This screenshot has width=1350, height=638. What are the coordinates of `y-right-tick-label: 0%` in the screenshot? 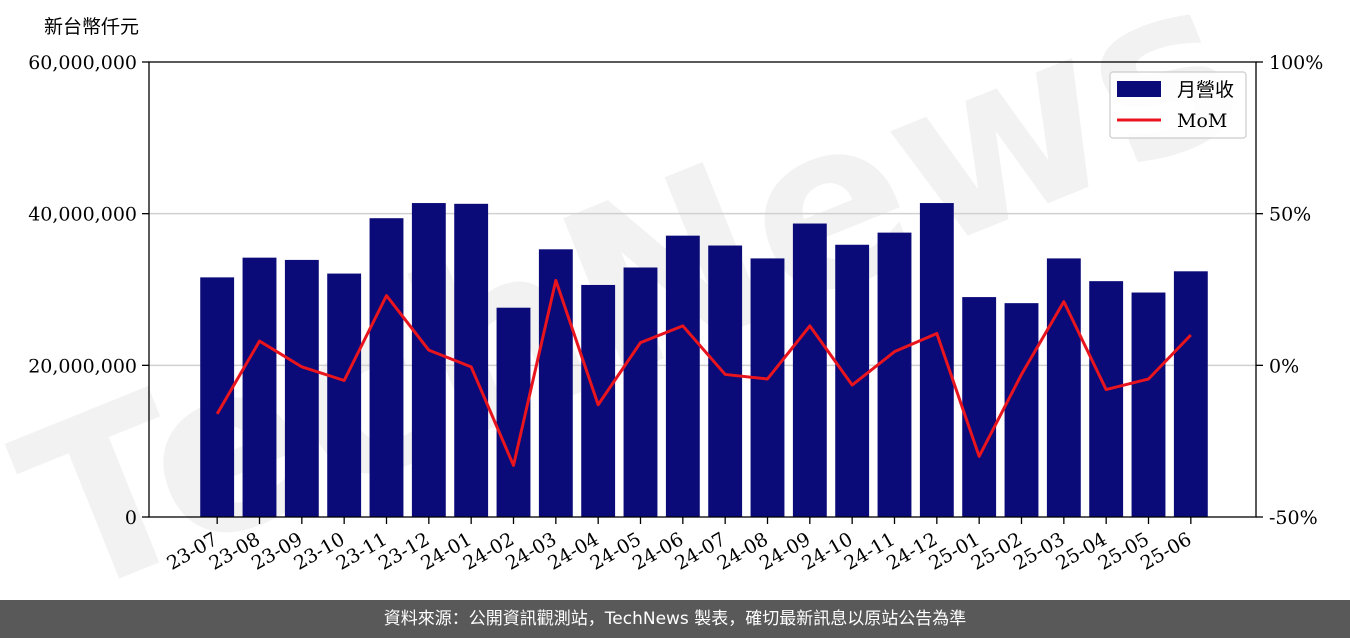 It's located at (1284, 366).